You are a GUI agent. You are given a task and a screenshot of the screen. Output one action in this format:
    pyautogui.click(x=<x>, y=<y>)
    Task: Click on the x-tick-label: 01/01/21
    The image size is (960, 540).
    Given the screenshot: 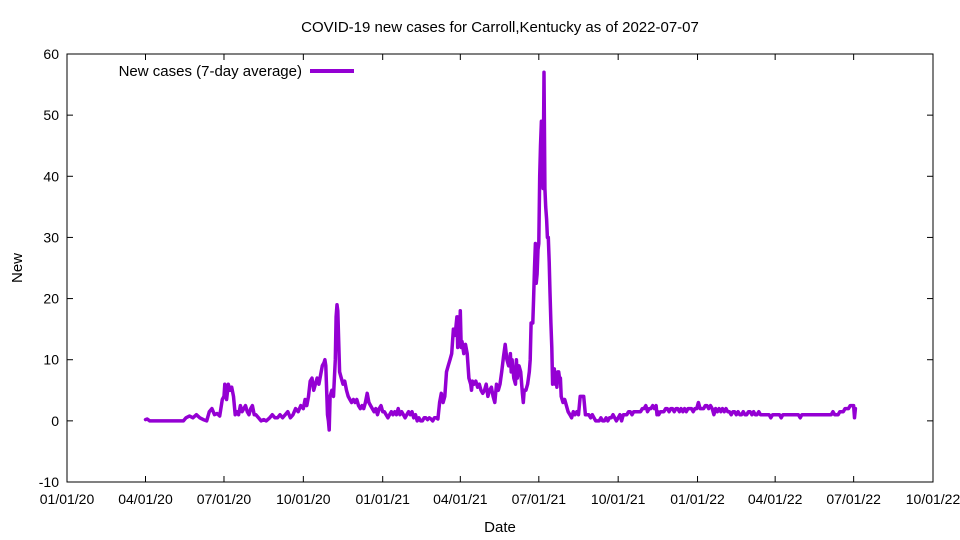 What is the action you would take?
    pyautogui.click(x=382, y=499)
    